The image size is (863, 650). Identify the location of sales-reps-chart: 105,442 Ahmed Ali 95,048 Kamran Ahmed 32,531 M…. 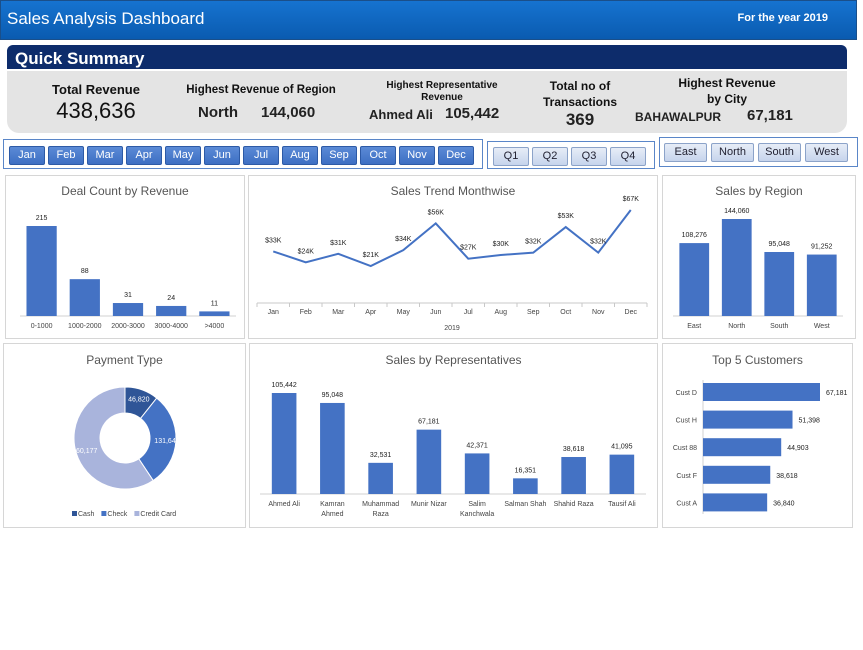
(453, 450).